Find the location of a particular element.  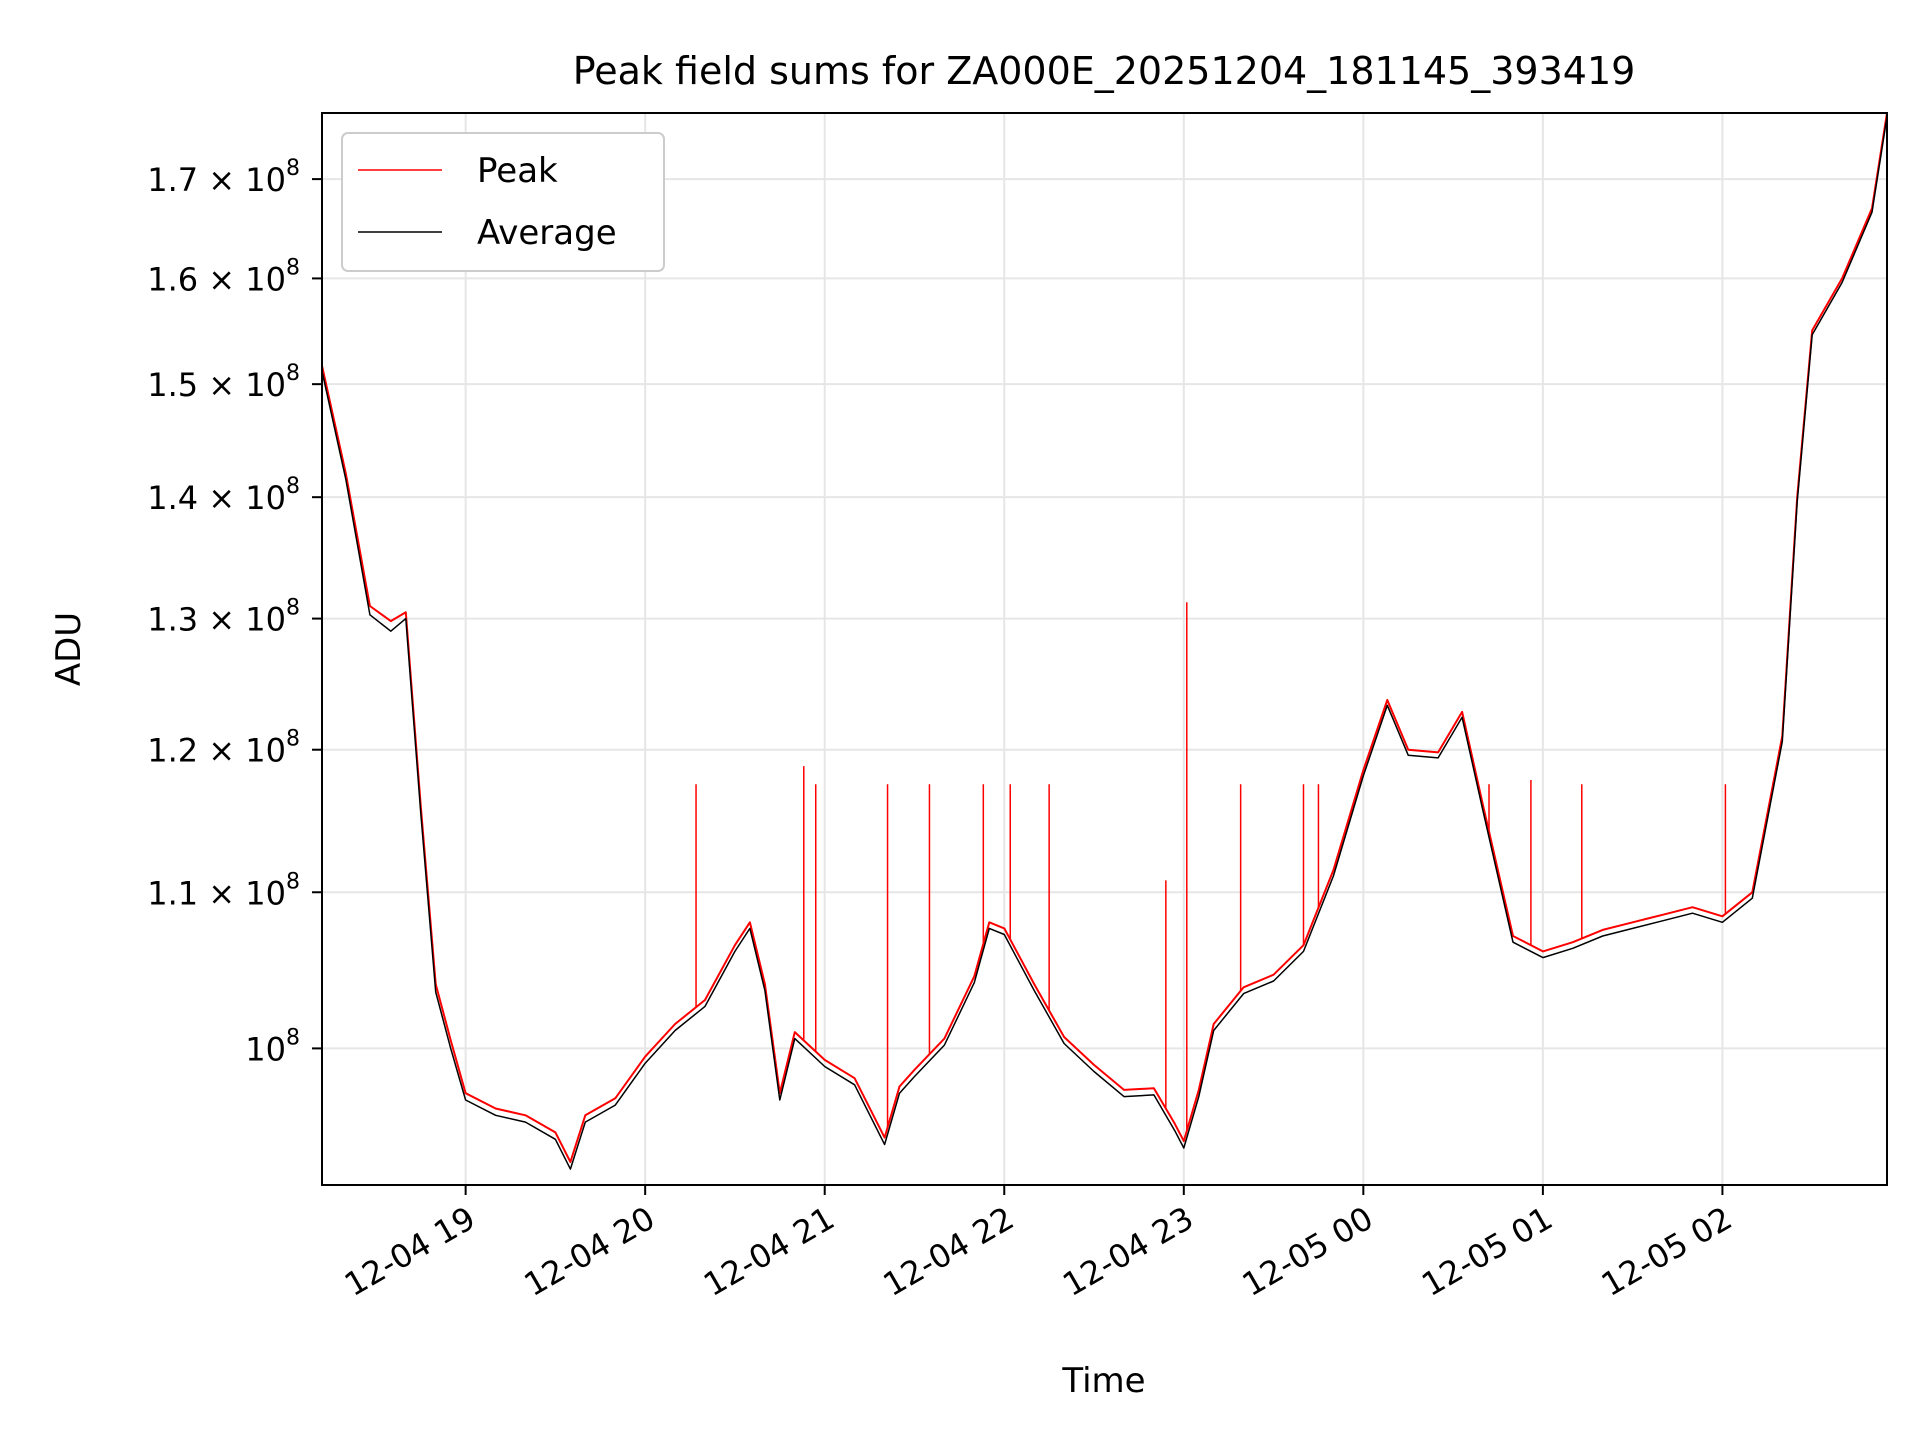

y-tick-label: 1.7 × 108 is located at coordinates (223, 177).